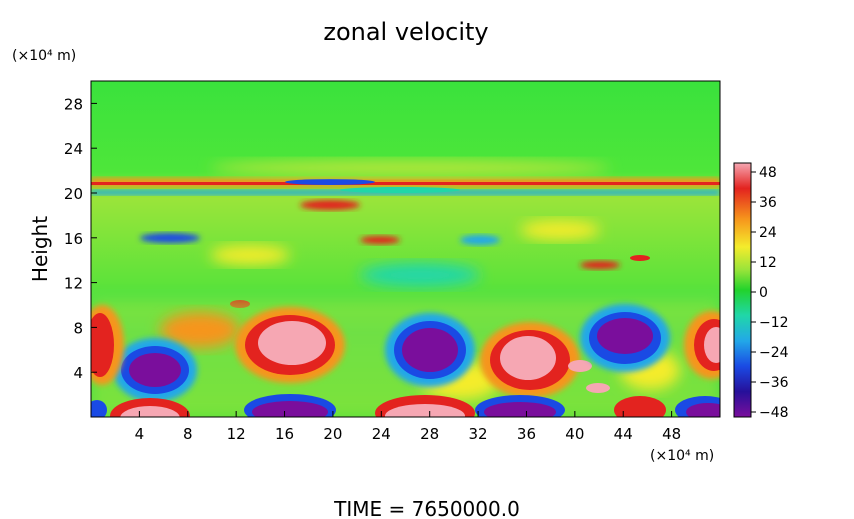 The width and height of the screenshot is (854, 519). Describe the element at coordinates (381, 434) in the screenshot. I see `x-tick-label: 24` at that location.